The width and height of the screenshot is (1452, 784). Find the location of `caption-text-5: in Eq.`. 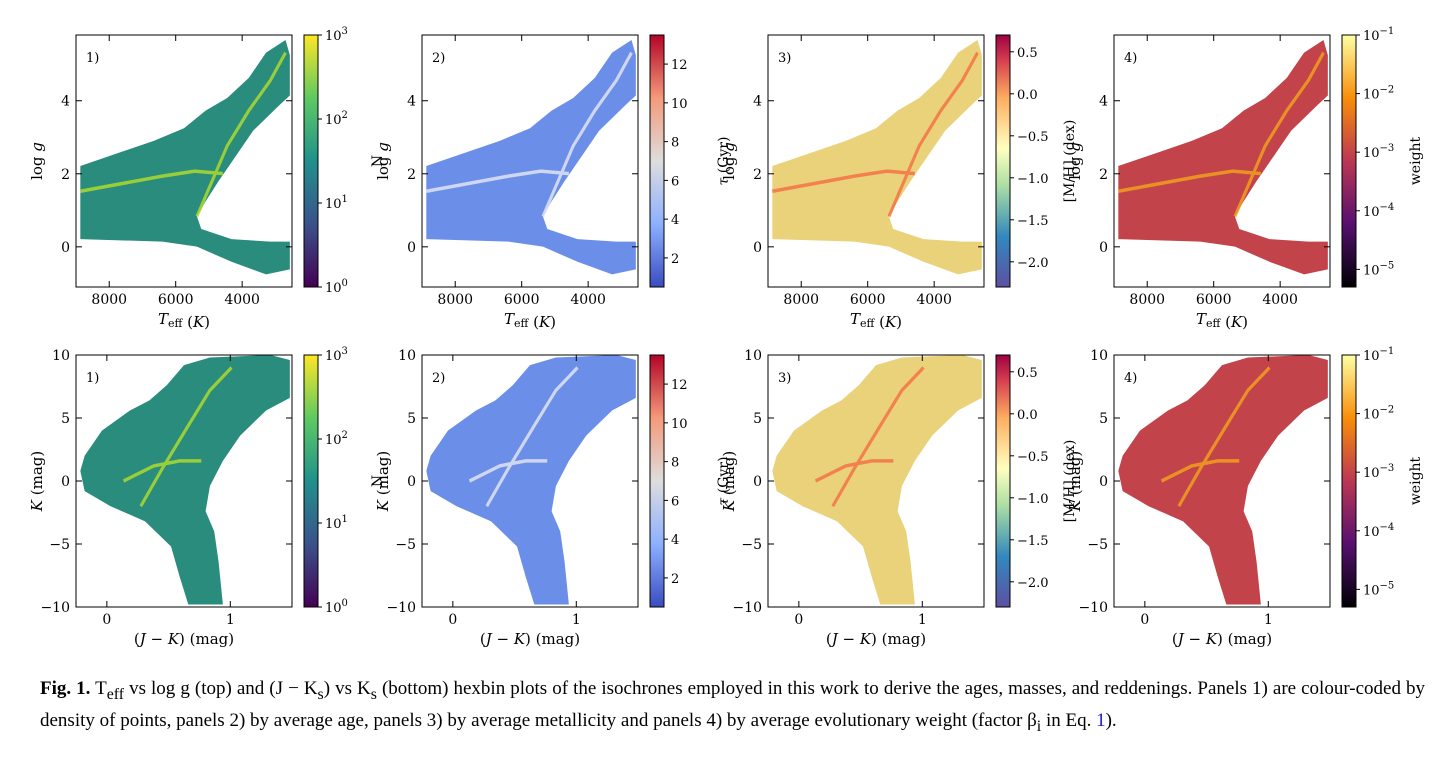

caption-text-5: in Eq. is located at coordinates (1069, 720).